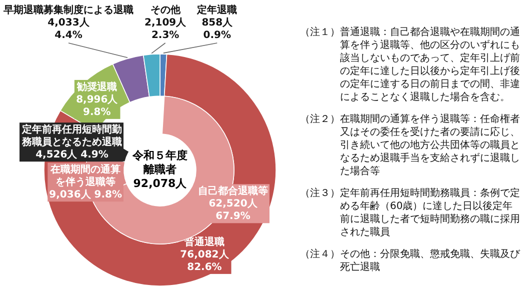  What do you see at coordinates (69, 28) in the screenshot?
I see `data-label: 4,033人 4.4%` at bounding box center [69, 28].